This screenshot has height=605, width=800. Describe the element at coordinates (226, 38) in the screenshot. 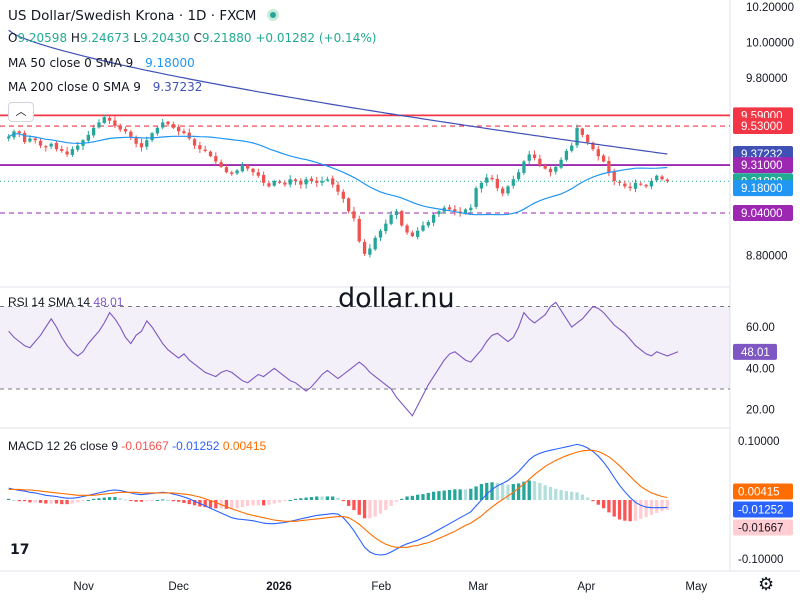

I see `close-value: 9.21880` at that location.